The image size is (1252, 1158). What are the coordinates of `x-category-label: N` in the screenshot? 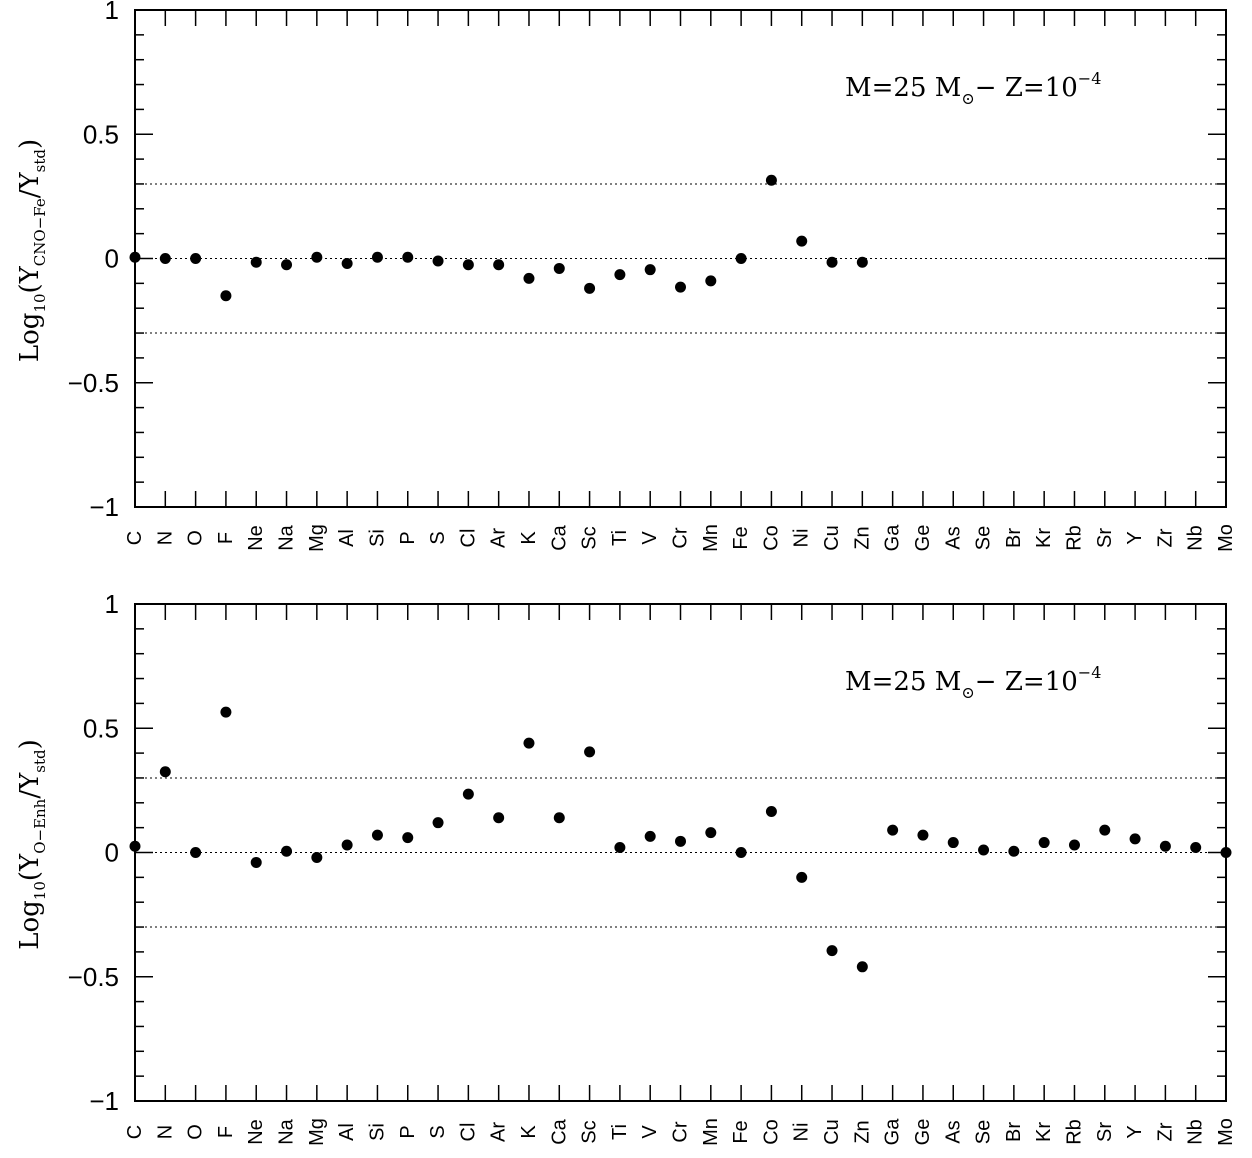 It's located at (165, 538).